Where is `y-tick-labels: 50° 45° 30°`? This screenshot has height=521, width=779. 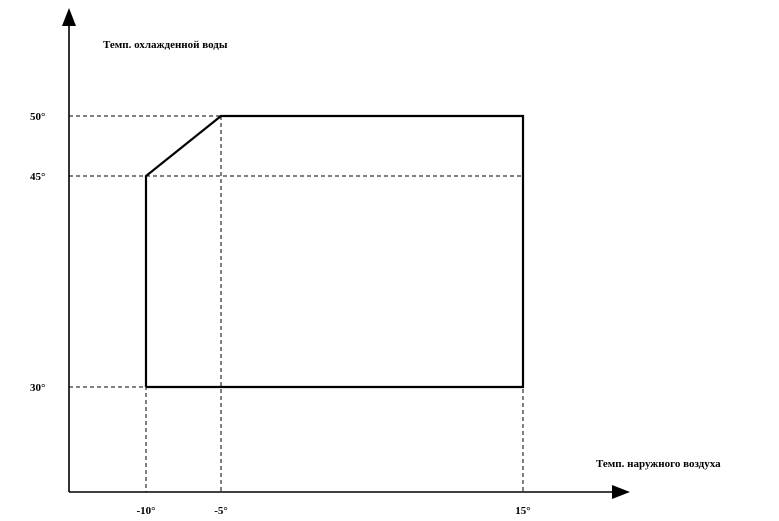
y-tick-labels: 50° 45° 30° is located at coordinates (37, 252).